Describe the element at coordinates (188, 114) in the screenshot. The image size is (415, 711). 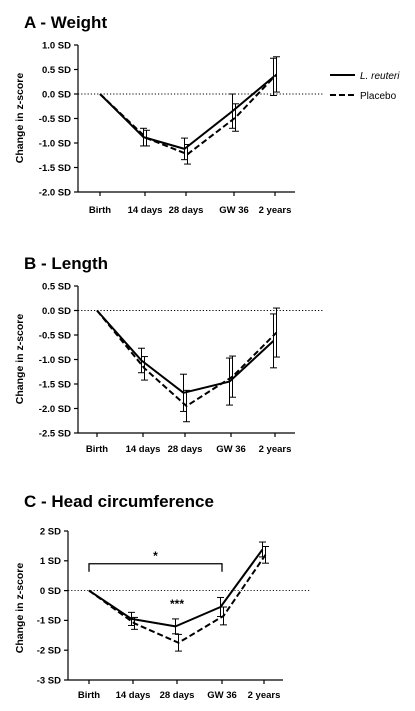
I see `series-line-placebo` at that location.